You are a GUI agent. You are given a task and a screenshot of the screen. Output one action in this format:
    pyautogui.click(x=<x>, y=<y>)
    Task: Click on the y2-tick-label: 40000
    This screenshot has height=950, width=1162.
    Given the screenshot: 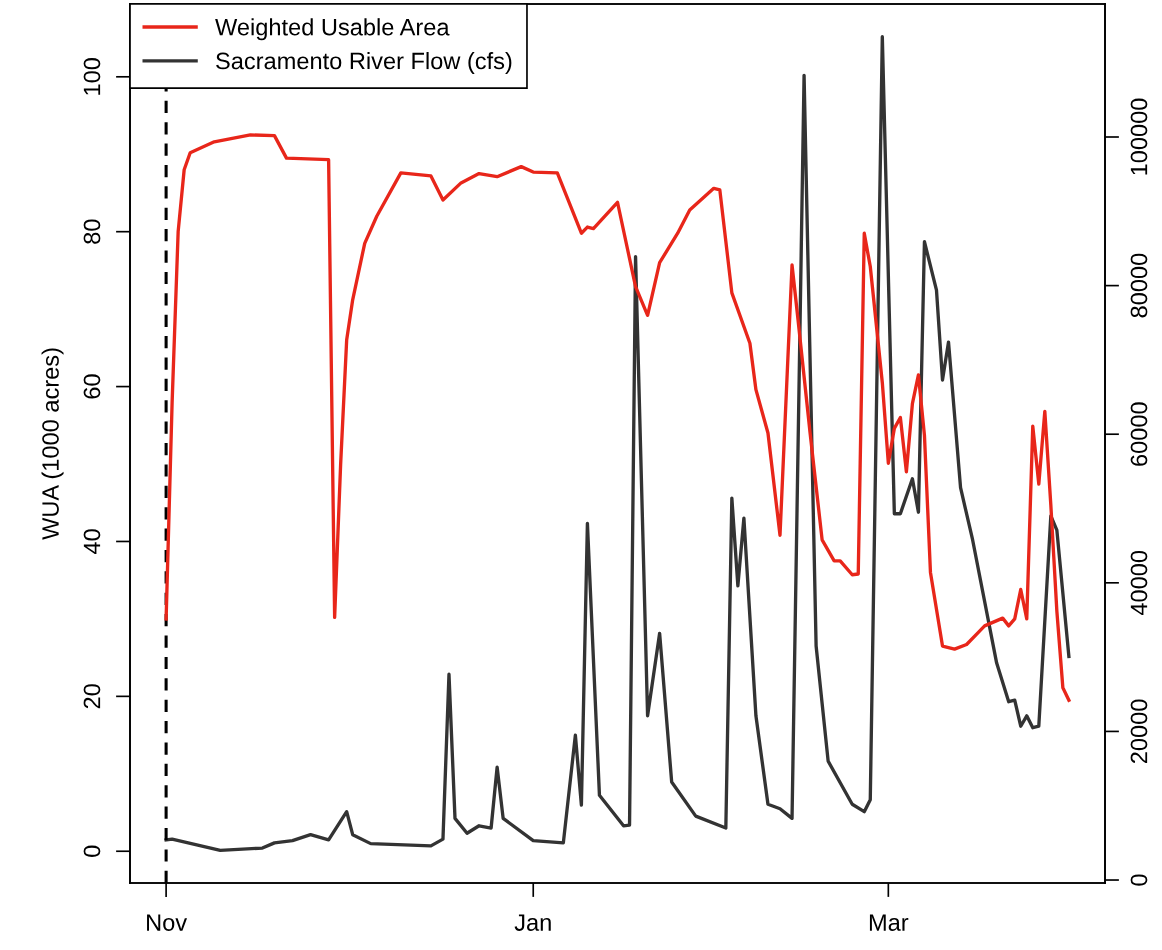 What is the action you would take?
    pyautogui.click(x=1139, y=583)
    